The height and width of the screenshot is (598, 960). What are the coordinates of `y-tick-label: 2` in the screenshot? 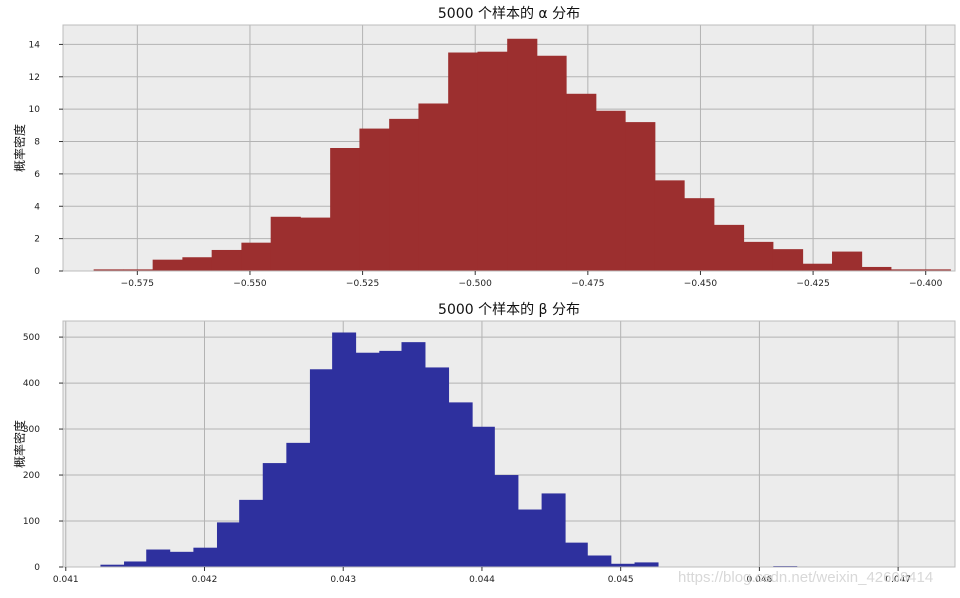 It's located at (37, 240).